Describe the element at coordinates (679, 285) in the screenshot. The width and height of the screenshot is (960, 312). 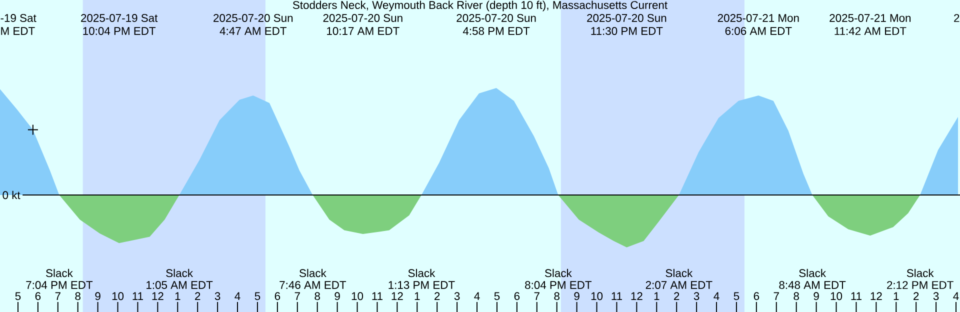
I see `text: 2:07 AM EDT` at that location.